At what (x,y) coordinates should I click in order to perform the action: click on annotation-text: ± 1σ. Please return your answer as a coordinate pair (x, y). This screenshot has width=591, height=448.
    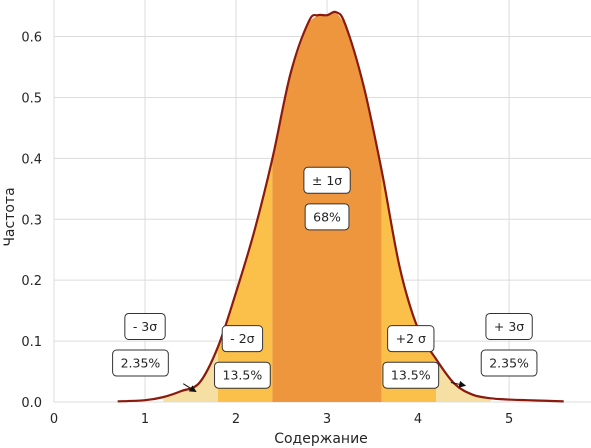
    Looking at the image, I should click on (327, 180).